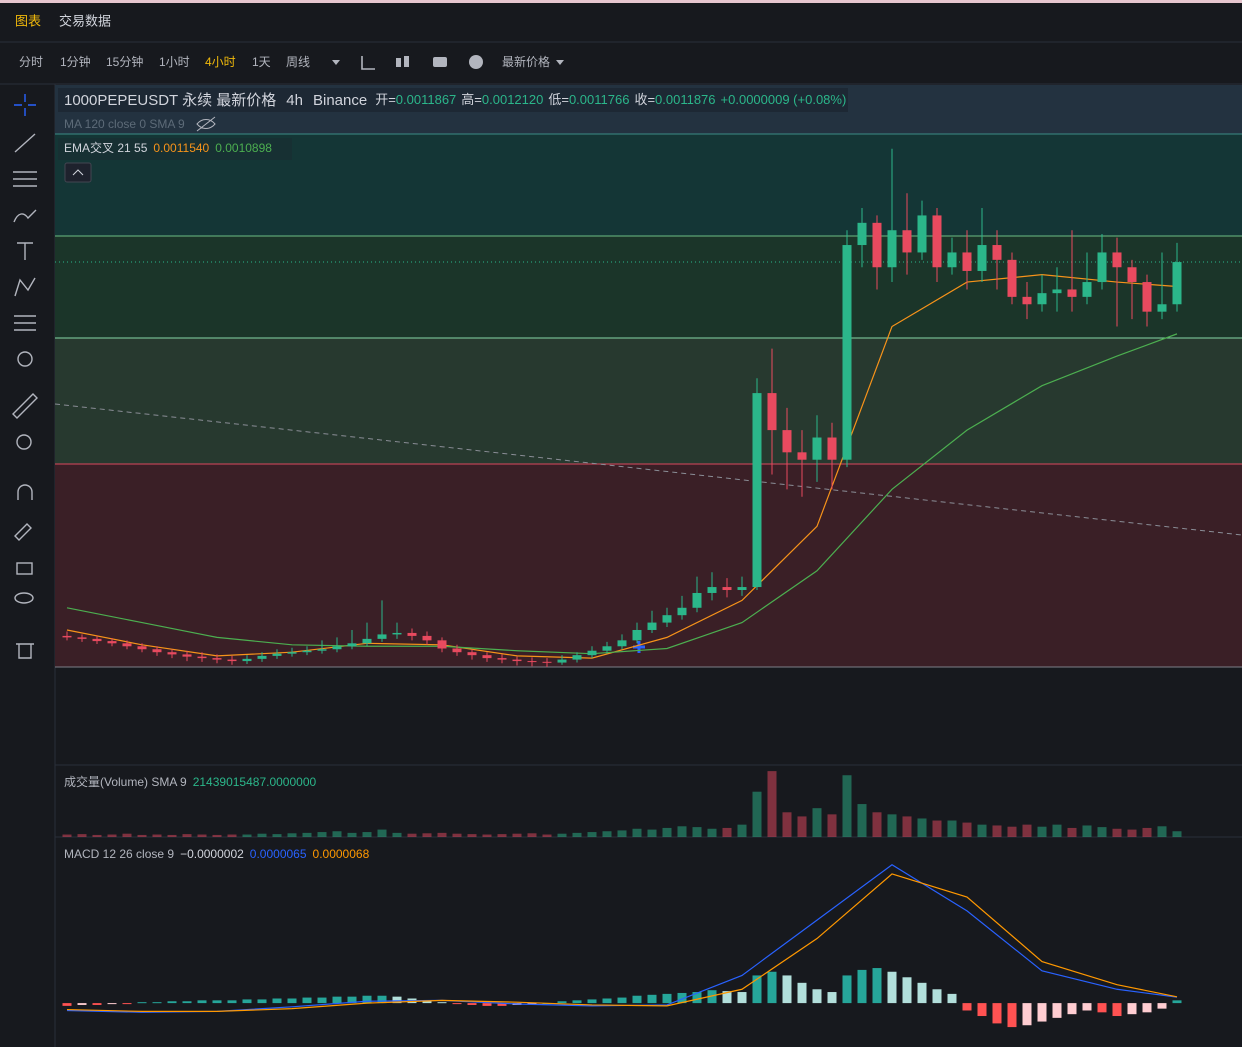 This screenshot has height=1047, width=1242. What do you see at coordinates (206, 124) in the screenshot?
I see `hide-icon` at bounding box center [206, 124].